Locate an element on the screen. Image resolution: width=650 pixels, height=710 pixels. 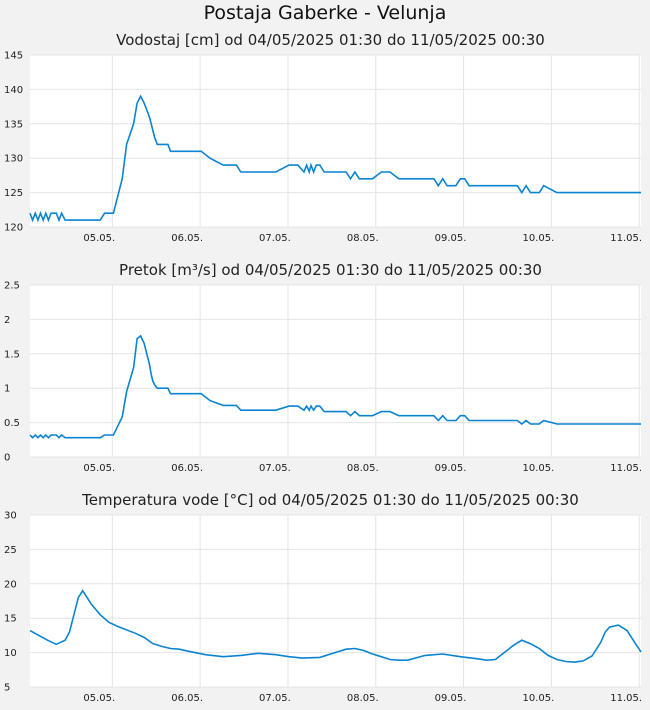
y-tick-label: 140 is located at coordinates (13, 90).